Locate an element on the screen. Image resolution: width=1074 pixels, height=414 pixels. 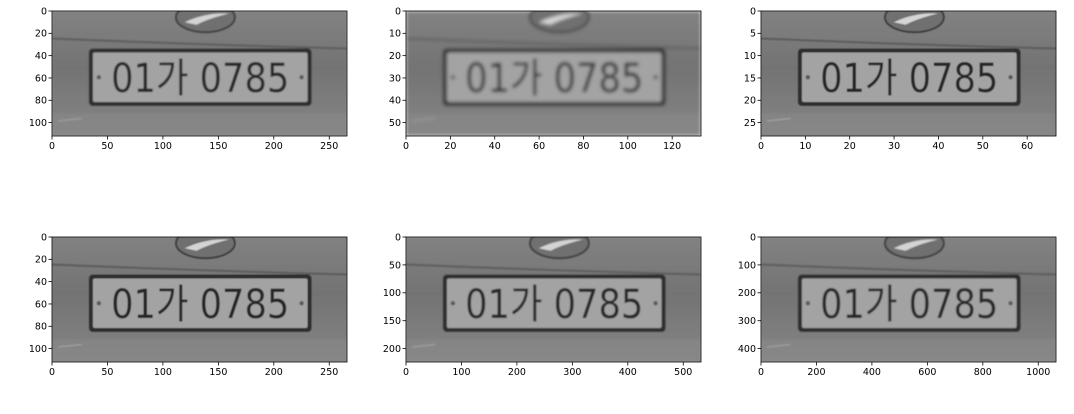
x-tick-label: 120 is located at coordinates (672, 146).